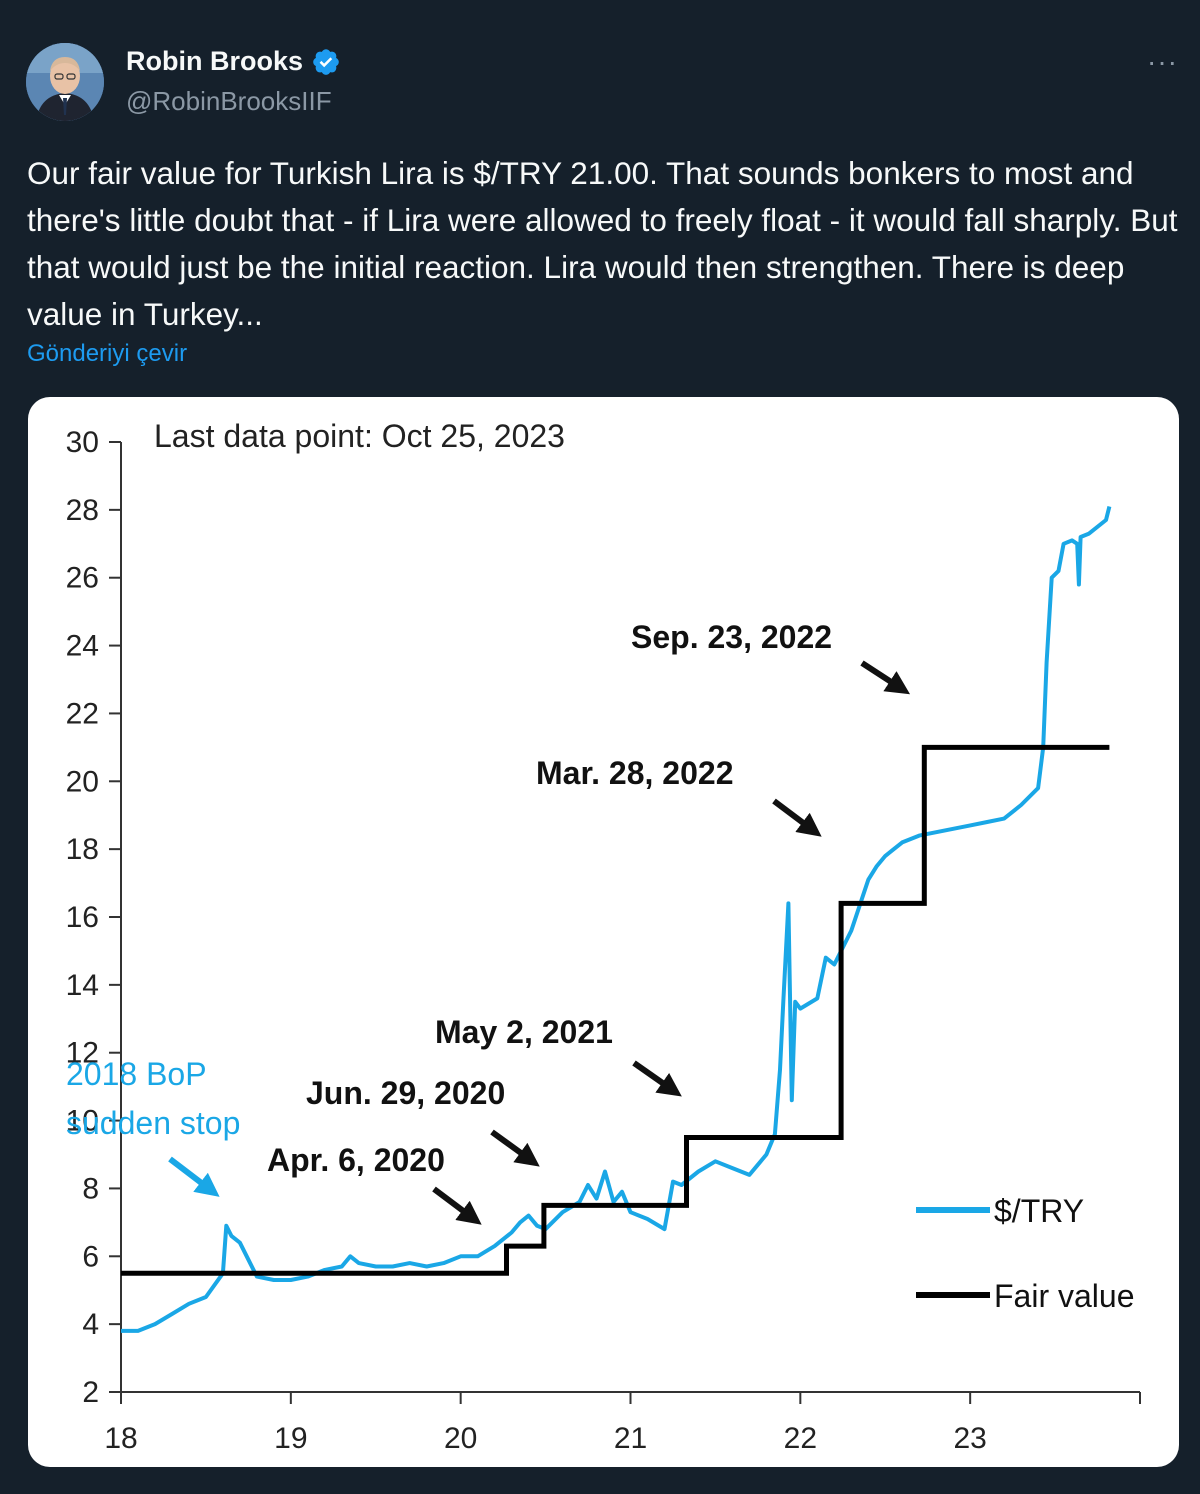 The height and width of the screenshot is (1494, 1200). What do you see at coordinates (1162, 61) in the screenshot?
I see `more-options-icon: ···` at bounding box center [1162, 61].